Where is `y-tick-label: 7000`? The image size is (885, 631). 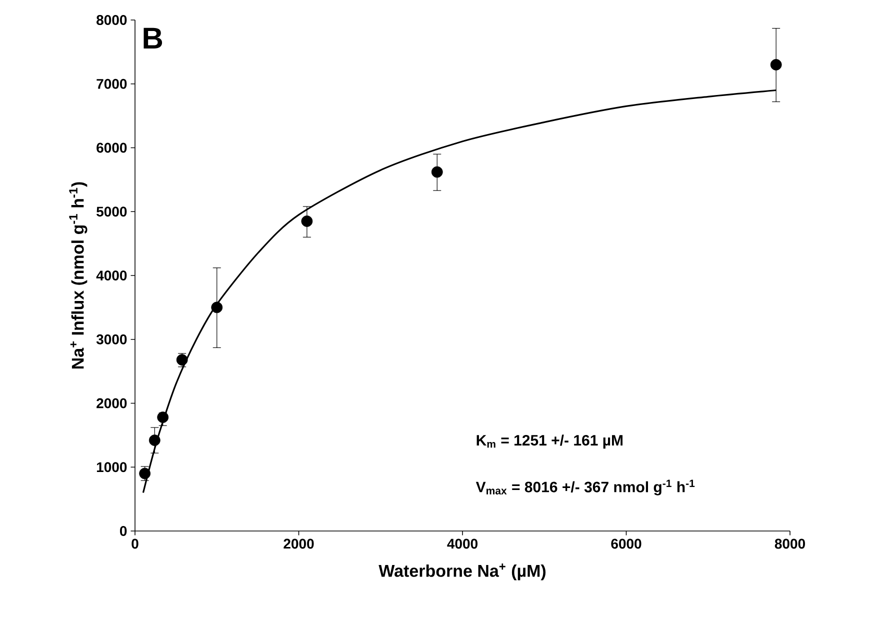 y-tick-label: 7000 is located at coordinates (111, 83).